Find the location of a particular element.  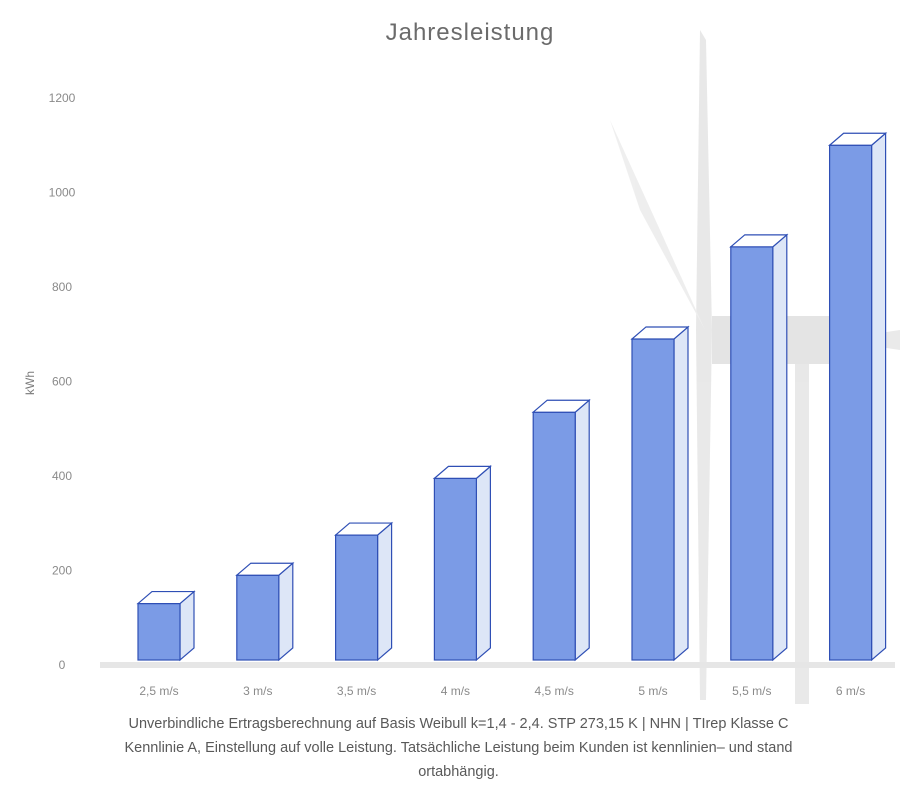

x-tick-label: 3,5 m/s is located at coordinates (356, 691).